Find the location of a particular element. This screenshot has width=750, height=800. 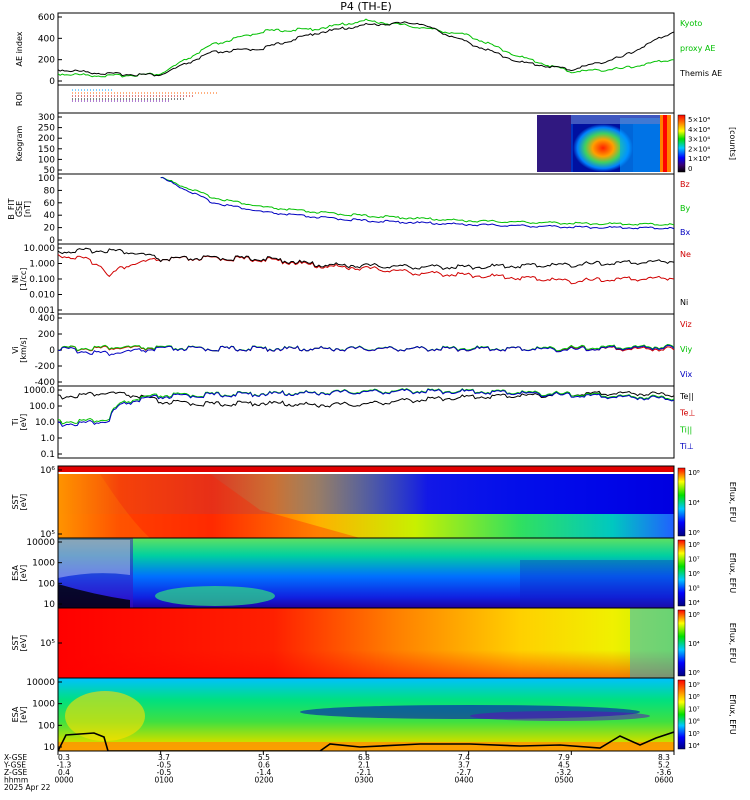

legend-entry: Bz is located at coordinates (685, 184).